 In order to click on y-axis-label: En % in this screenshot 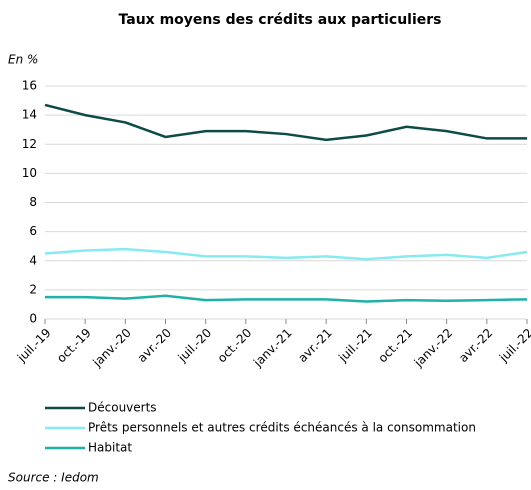, I will do `click(23, 60)`.